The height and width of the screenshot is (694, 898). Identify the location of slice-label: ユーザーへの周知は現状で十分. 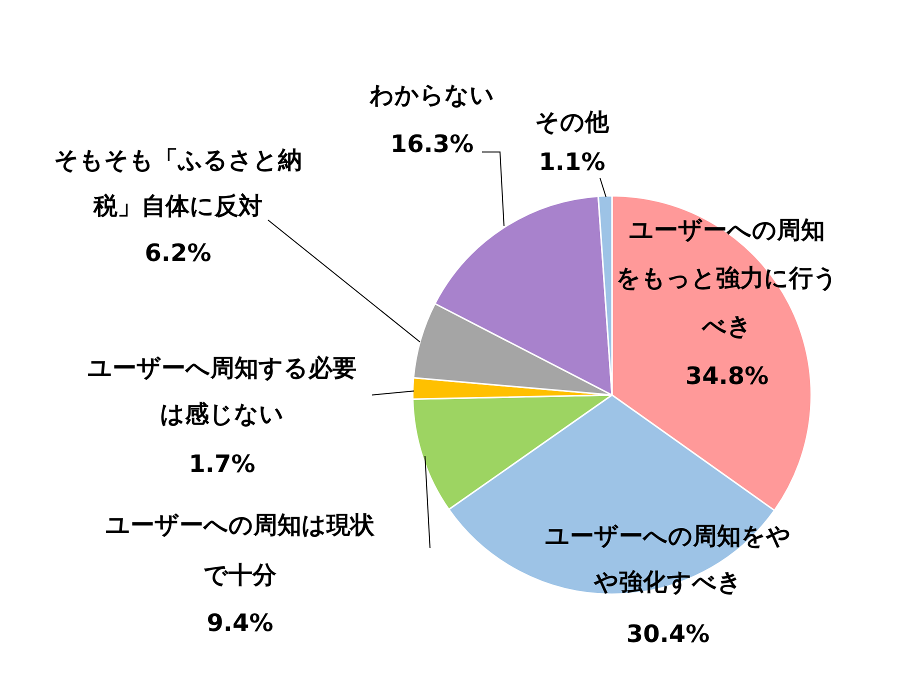
(241, 550).